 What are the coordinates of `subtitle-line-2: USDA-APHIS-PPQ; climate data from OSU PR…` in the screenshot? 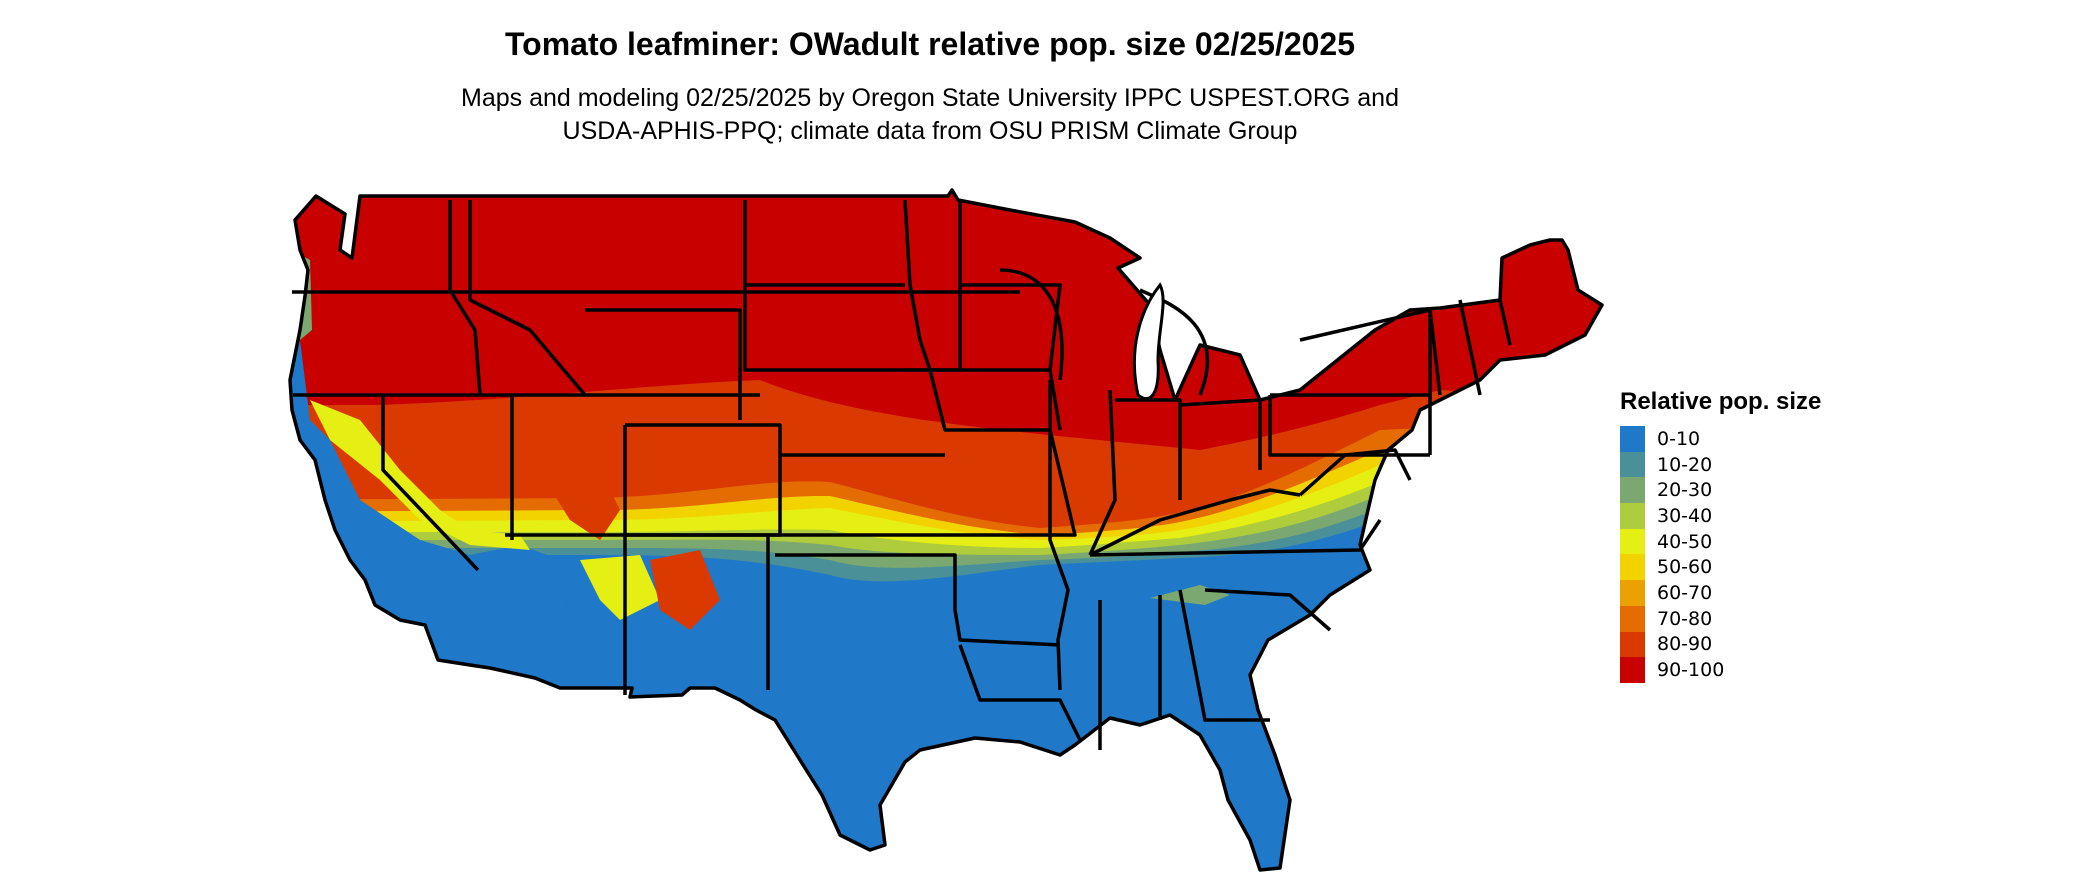 It's located at (930, 131).